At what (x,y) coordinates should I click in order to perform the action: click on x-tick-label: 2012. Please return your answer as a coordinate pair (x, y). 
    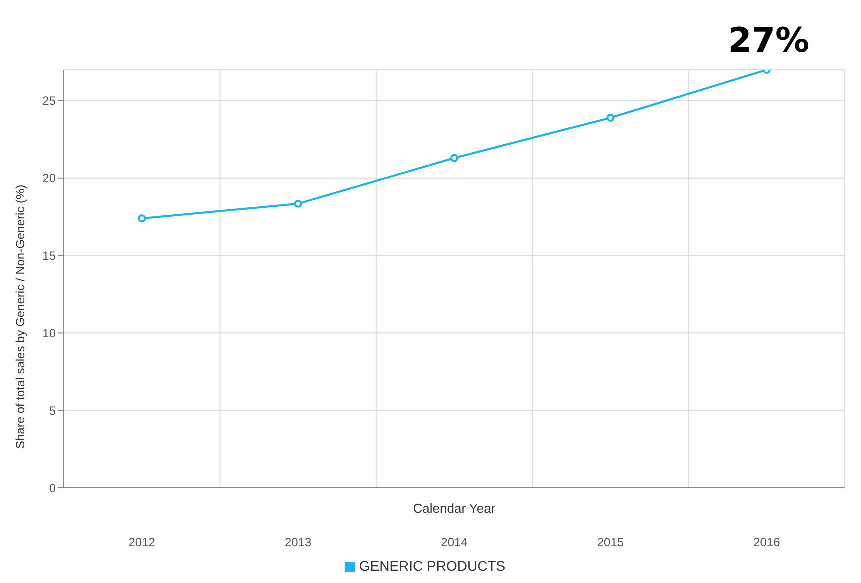
    Looking at the image, I should click on (142, 543).